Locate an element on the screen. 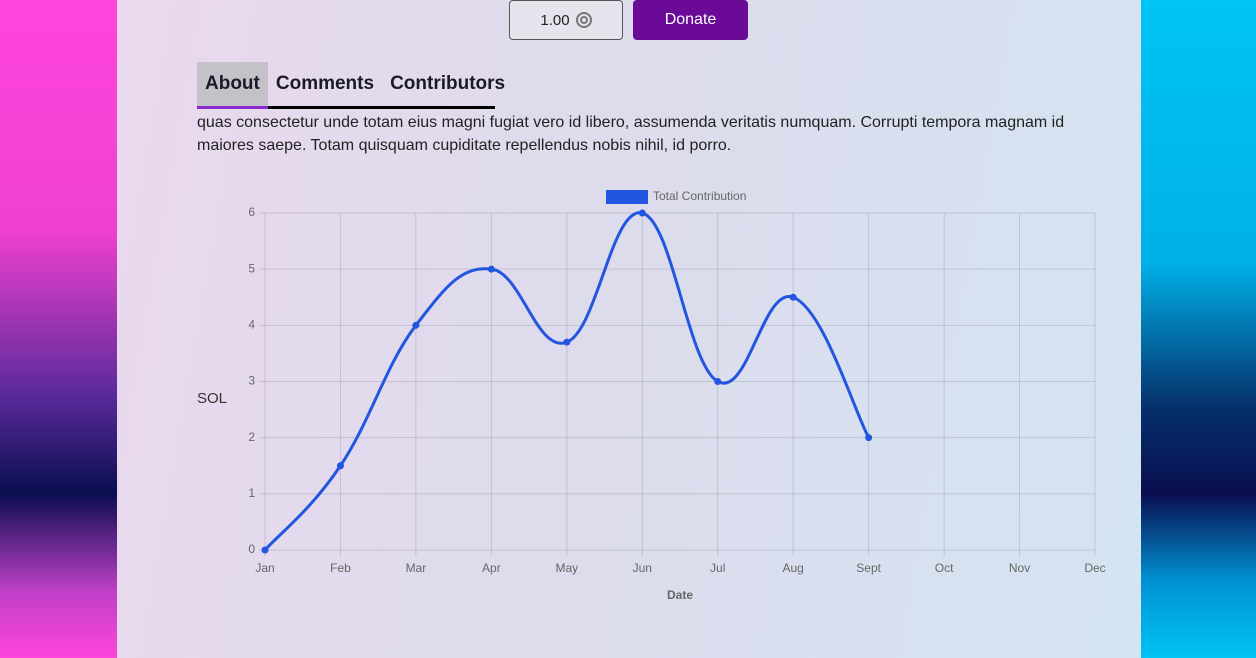  amount-input: 1.00 is located at coordinates (566, 20).